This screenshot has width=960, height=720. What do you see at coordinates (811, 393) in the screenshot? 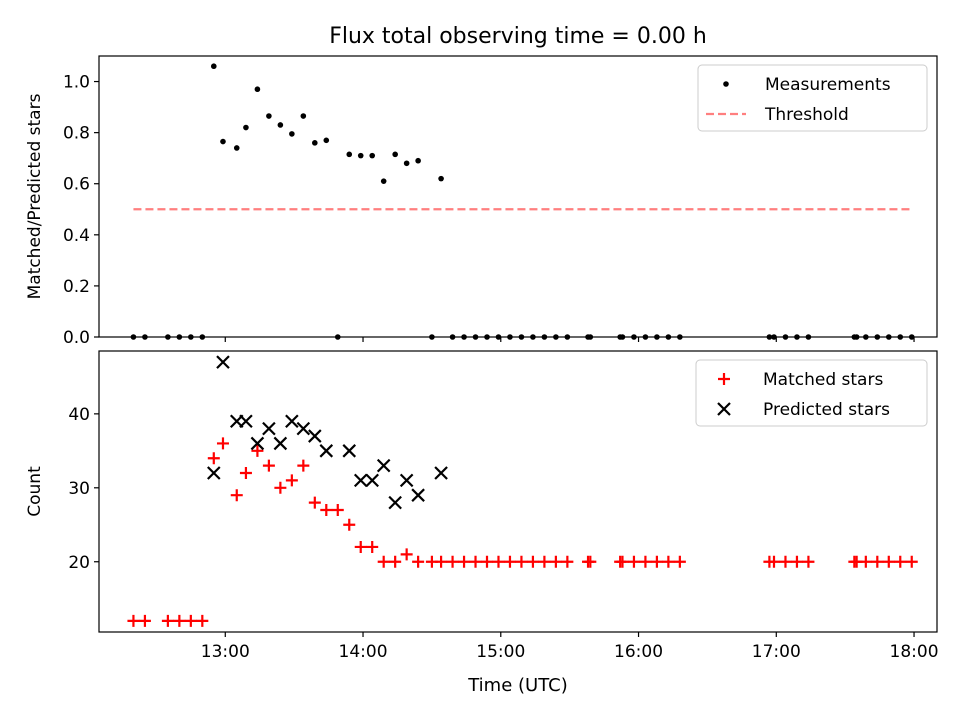
I see `legend` at bounding box center [811, 393].